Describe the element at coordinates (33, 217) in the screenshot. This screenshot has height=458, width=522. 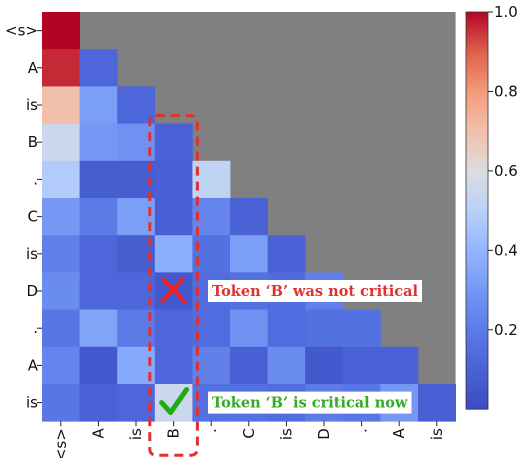
I see `y-tick-label: C` at that location.